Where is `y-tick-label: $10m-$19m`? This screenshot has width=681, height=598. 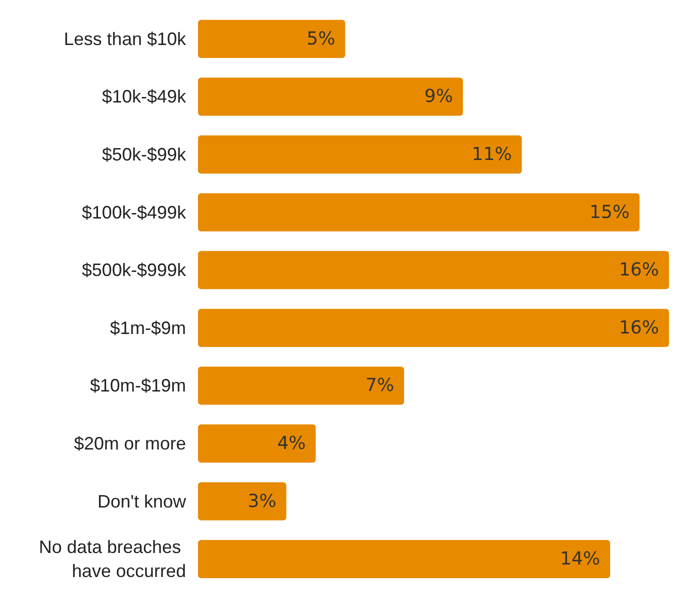
y-tick-label: $10m-$19m is located at coordinates (138, 386).